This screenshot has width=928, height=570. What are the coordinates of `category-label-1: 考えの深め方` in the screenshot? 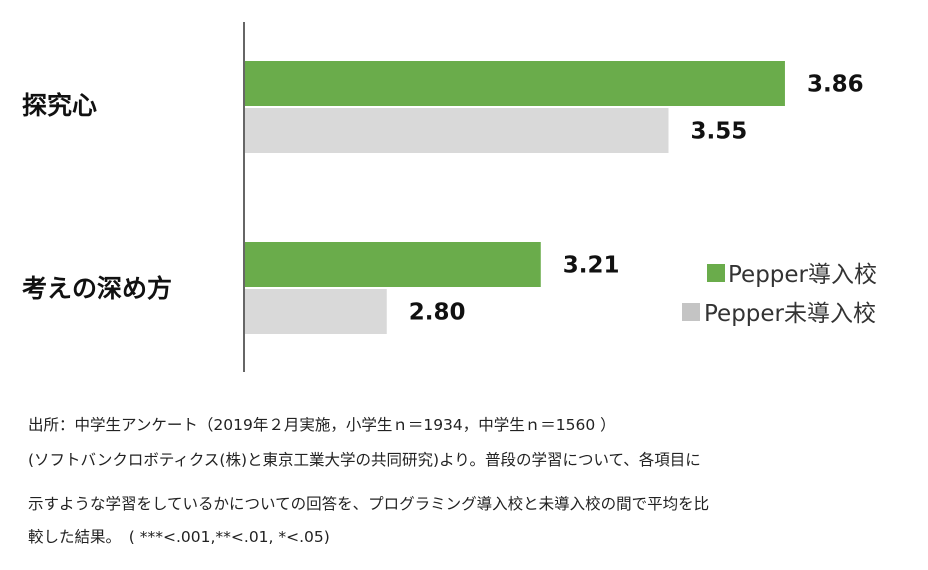 It's located at (97, 288).